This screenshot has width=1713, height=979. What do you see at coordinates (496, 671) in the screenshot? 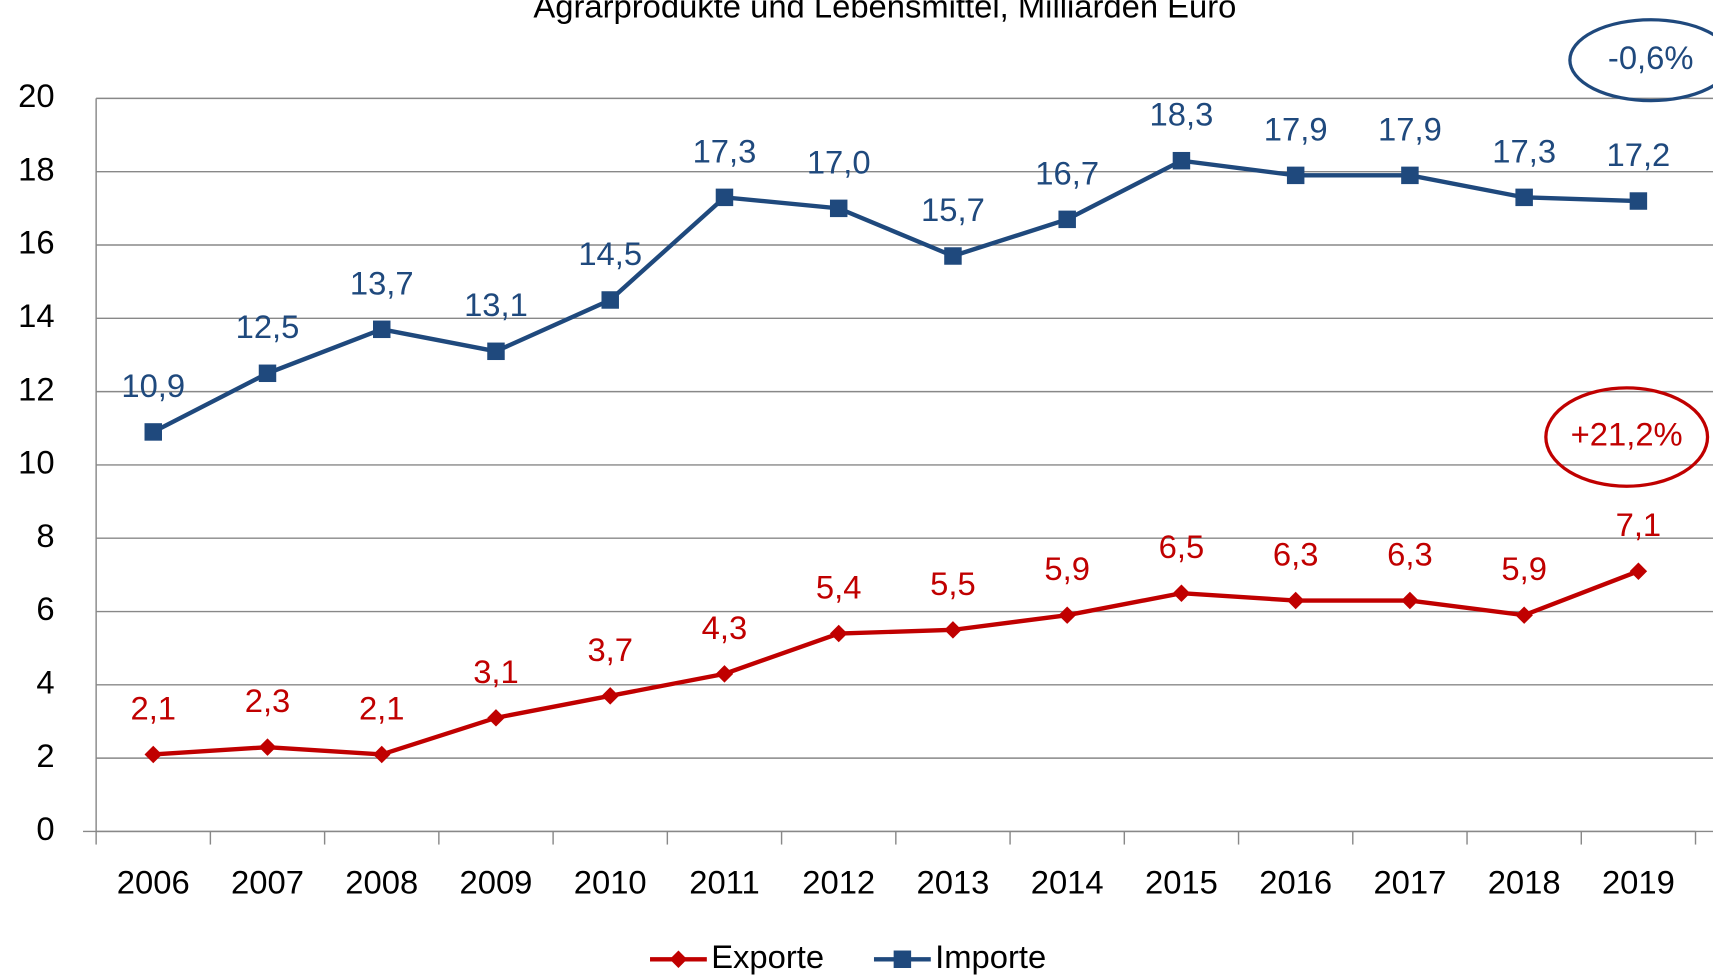
I see `data-label: 3,1` at bounding box center [496, 671].